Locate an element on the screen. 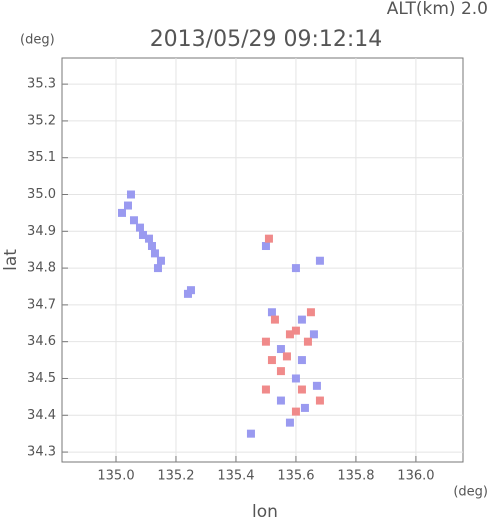 The width and height of the screenshot is (491, 521). y-tick-label: 35.0 is located at coordinates (41, 194).